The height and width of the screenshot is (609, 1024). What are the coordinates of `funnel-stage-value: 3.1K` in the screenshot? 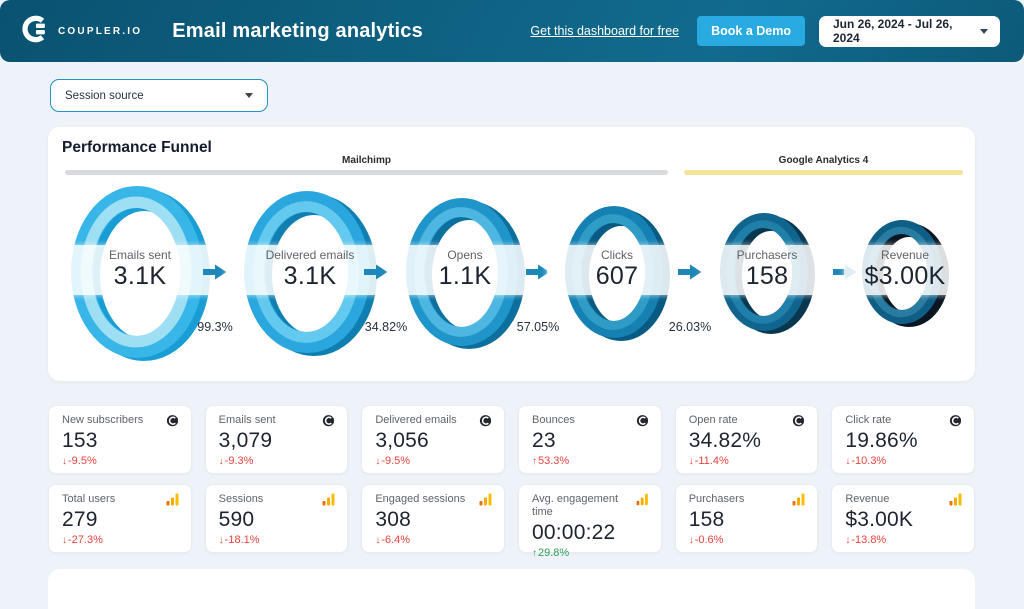 It's located at (140, 276).